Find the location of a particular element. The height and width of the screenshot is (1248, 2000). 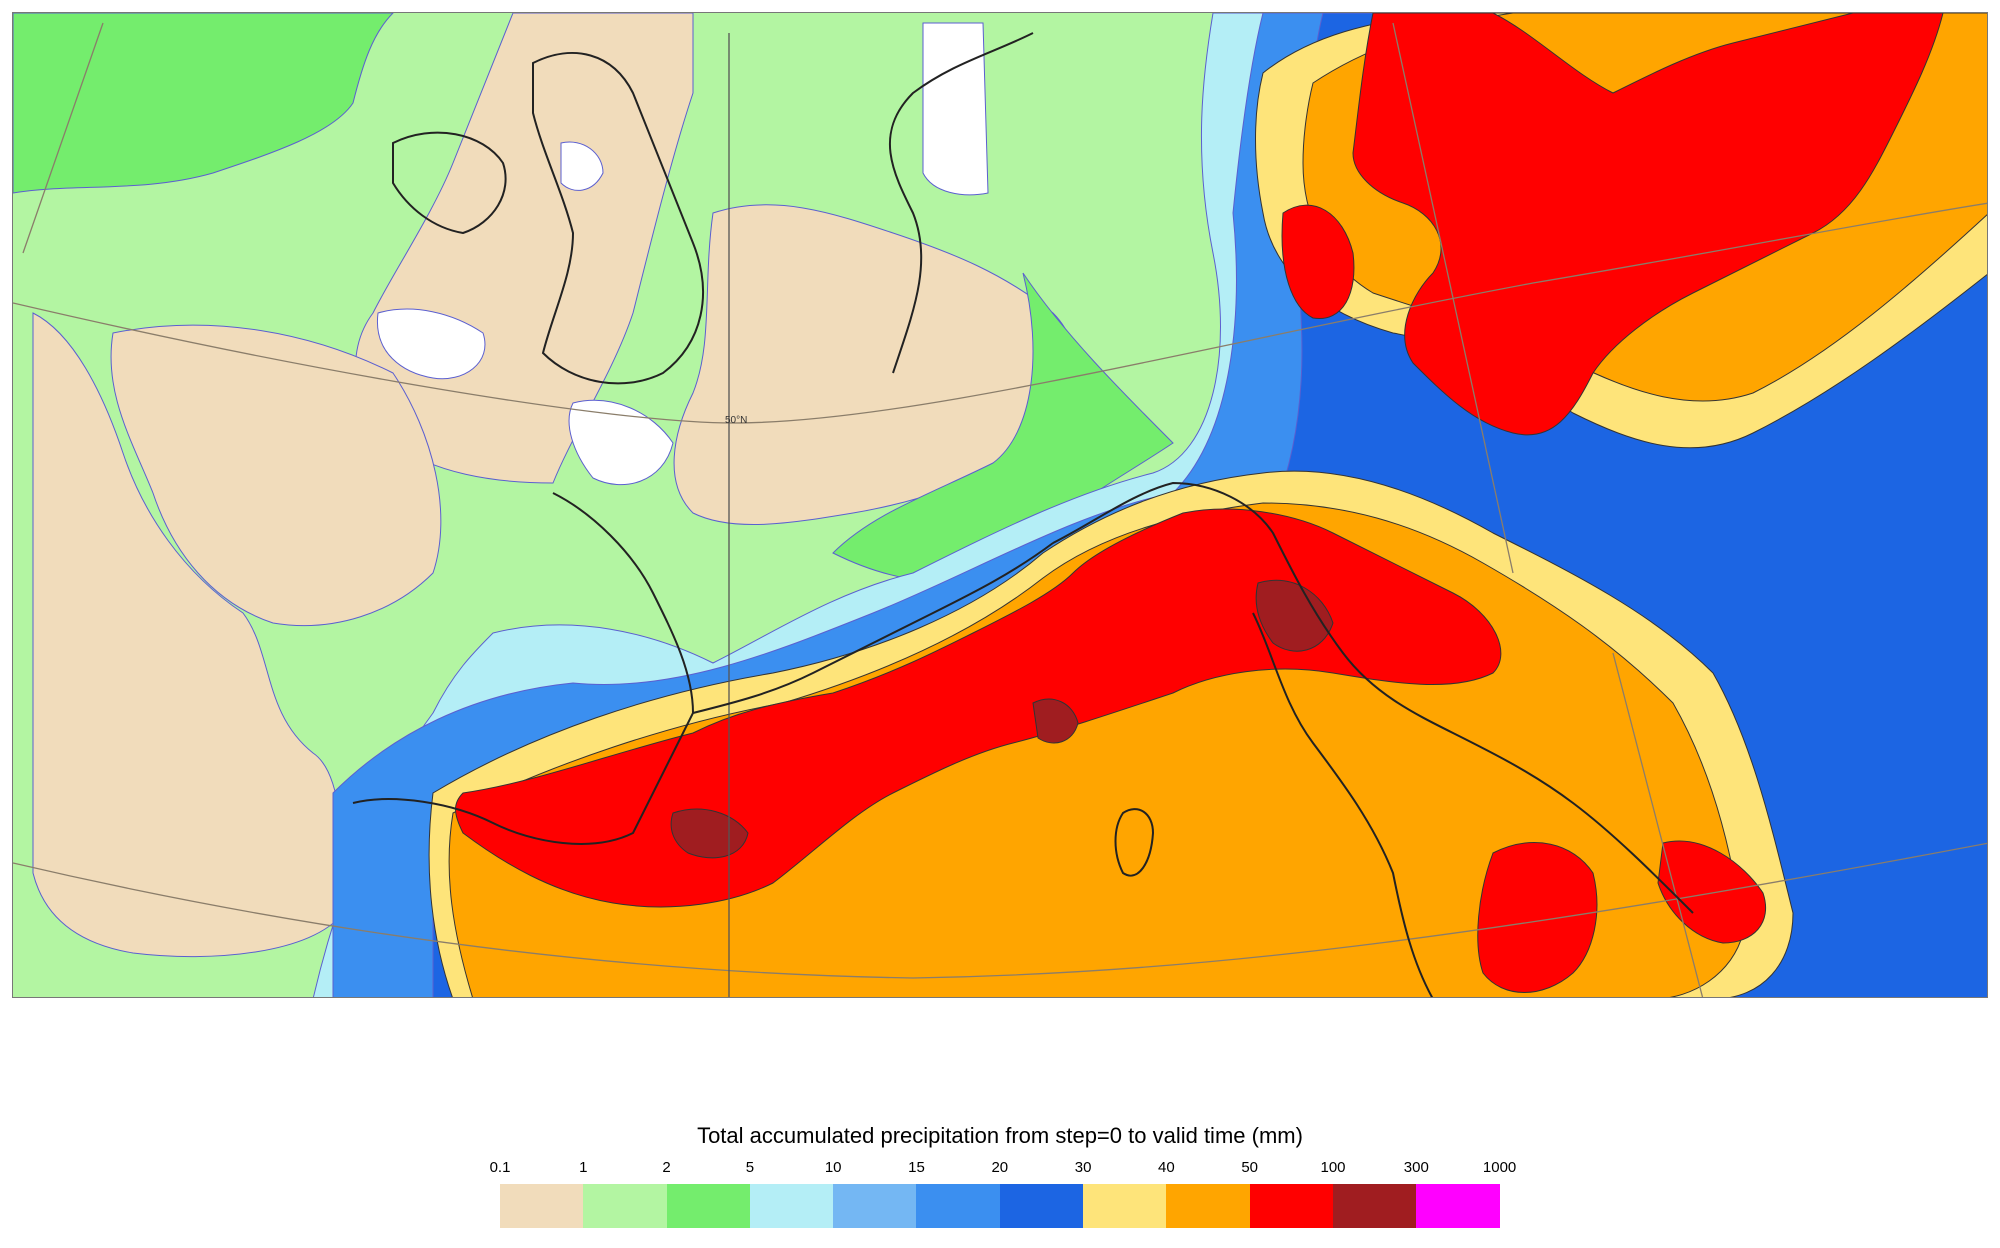

legend-tick-label: 300 is located at coordinates (1416, 1167).